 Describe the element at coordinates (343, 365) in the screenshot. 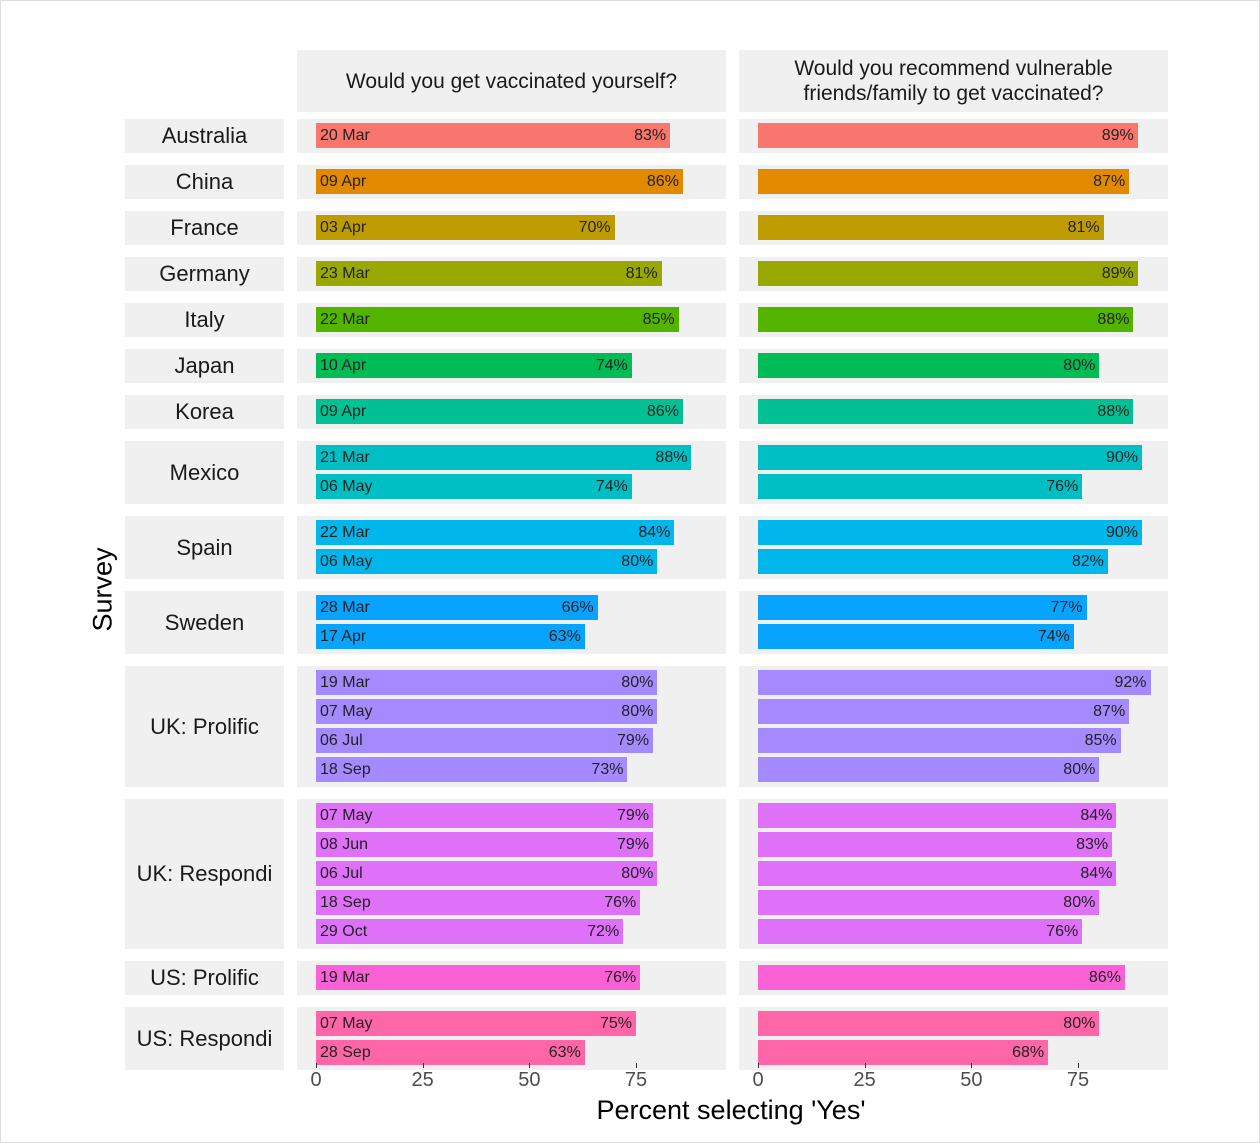

I see `date-label: 10 Apr` at that location.